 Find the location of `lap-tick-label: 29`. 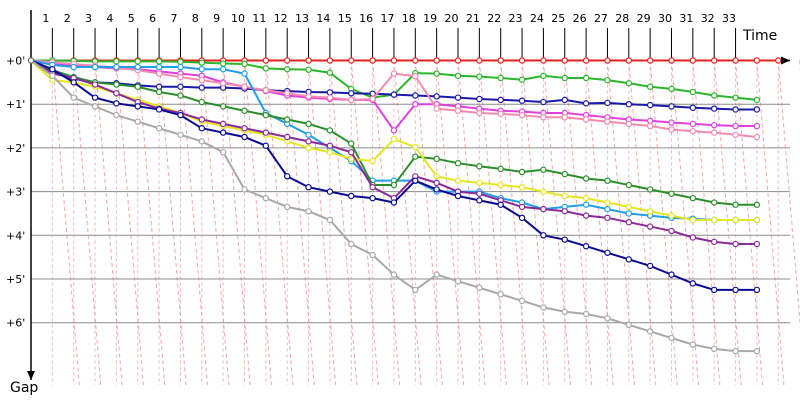

lap-tick-label: 29 is located at coordinates (644, 18).